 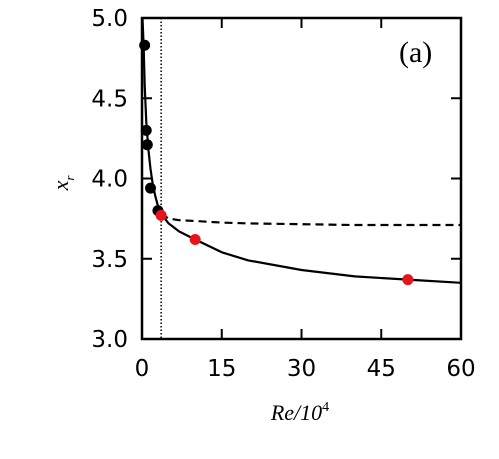 What do you see at coordinates (325, 407) in the screenshot?
I see `x-axis-label-sup: 4` at bounding box center [325, 407].